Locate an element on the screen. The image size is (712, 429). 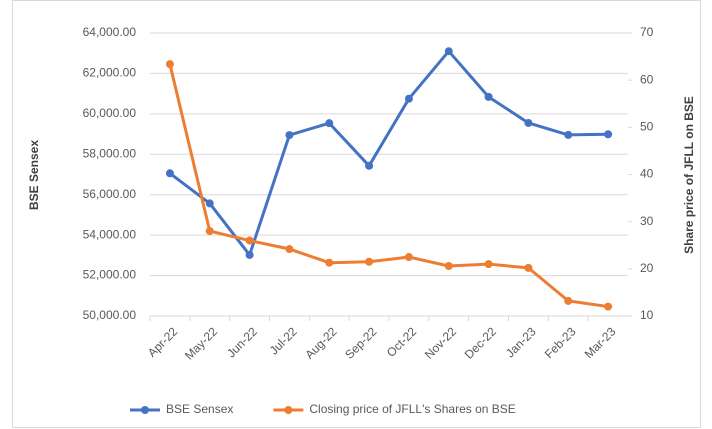
y2-tick-label: 70 is located at coordinates (647, 32).